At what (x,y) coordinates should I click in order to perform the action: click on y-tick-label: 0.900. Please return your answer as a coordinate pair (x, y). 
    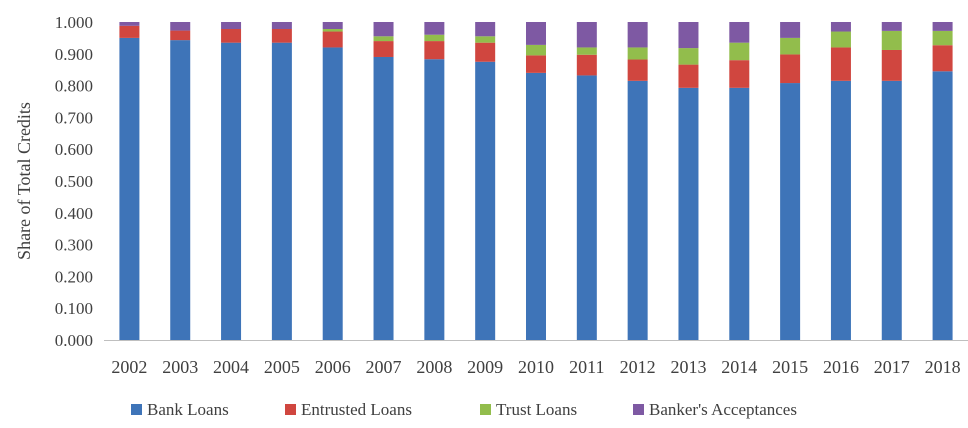
    Looking at the image, I should click on (74, 54).